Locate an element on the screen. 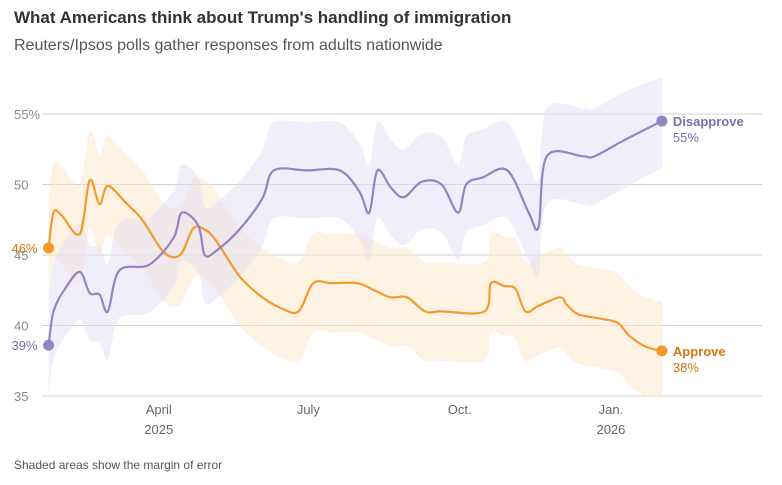 This screenshot has width=782, height=485. disapprove-start-label: 39% is located at coordinates (25, 345).